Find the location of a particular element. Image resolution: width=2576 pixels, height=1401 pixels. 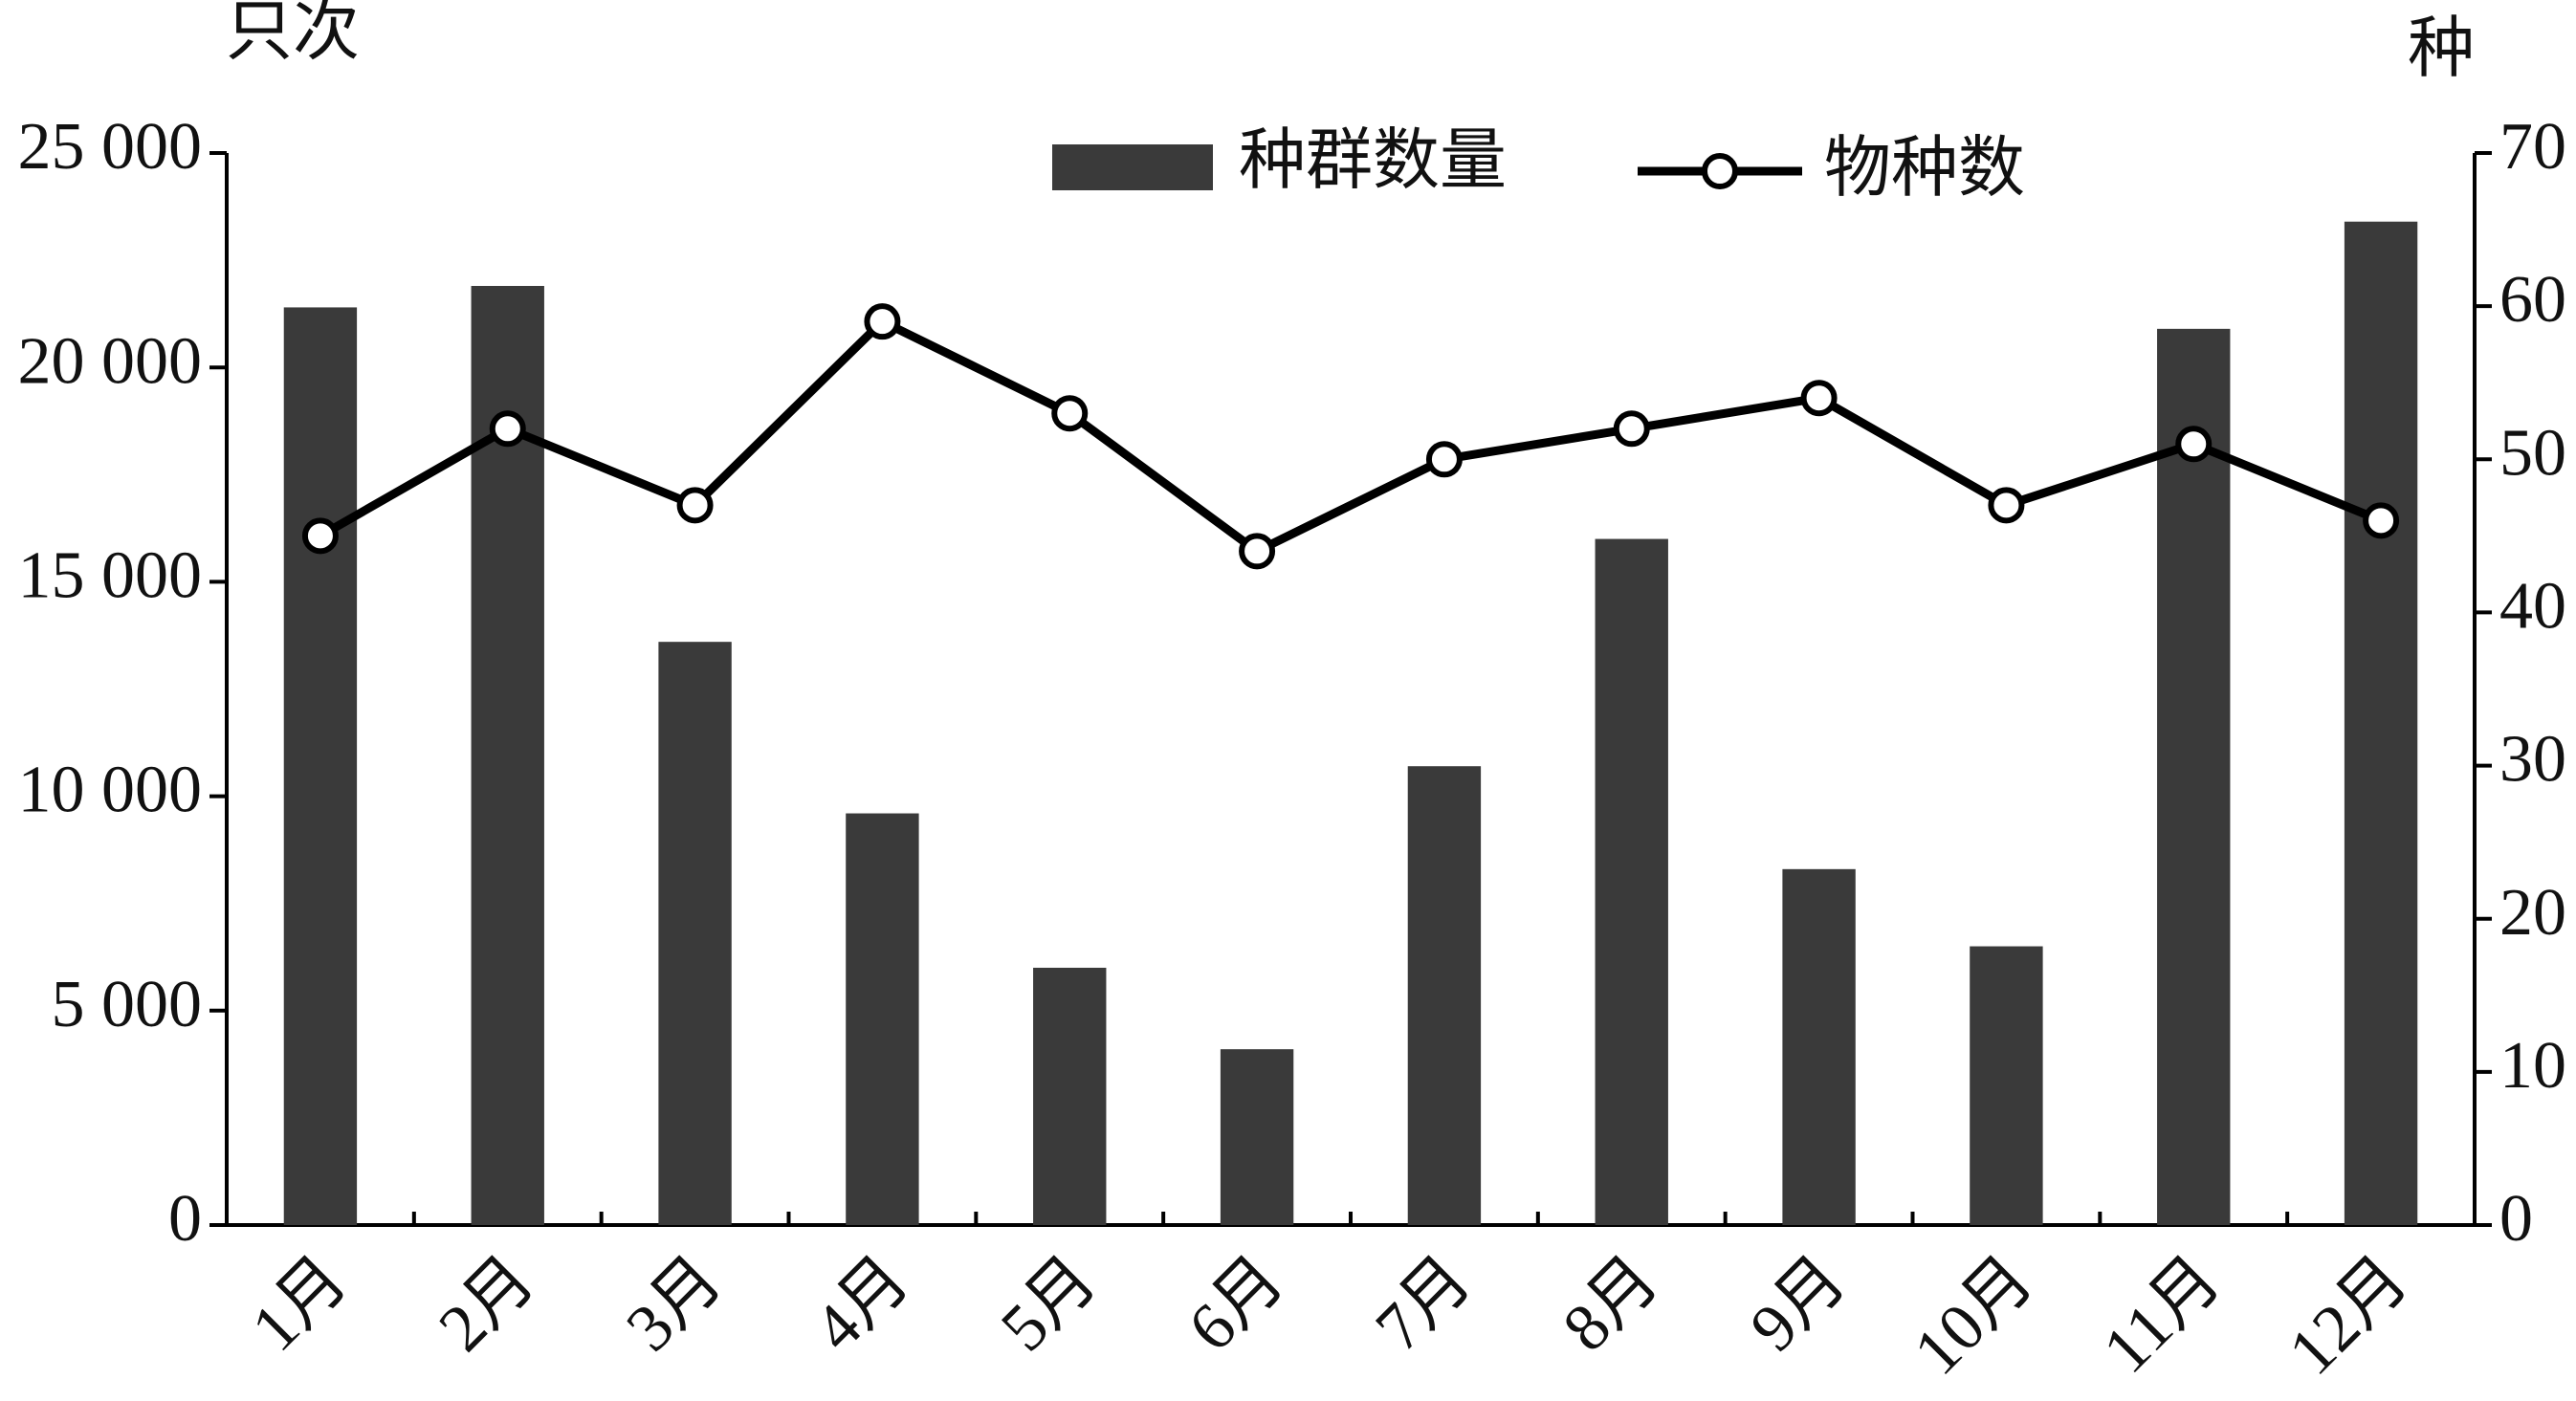

x-tick-label: 10月 is located at coordinates (1974, 1315).